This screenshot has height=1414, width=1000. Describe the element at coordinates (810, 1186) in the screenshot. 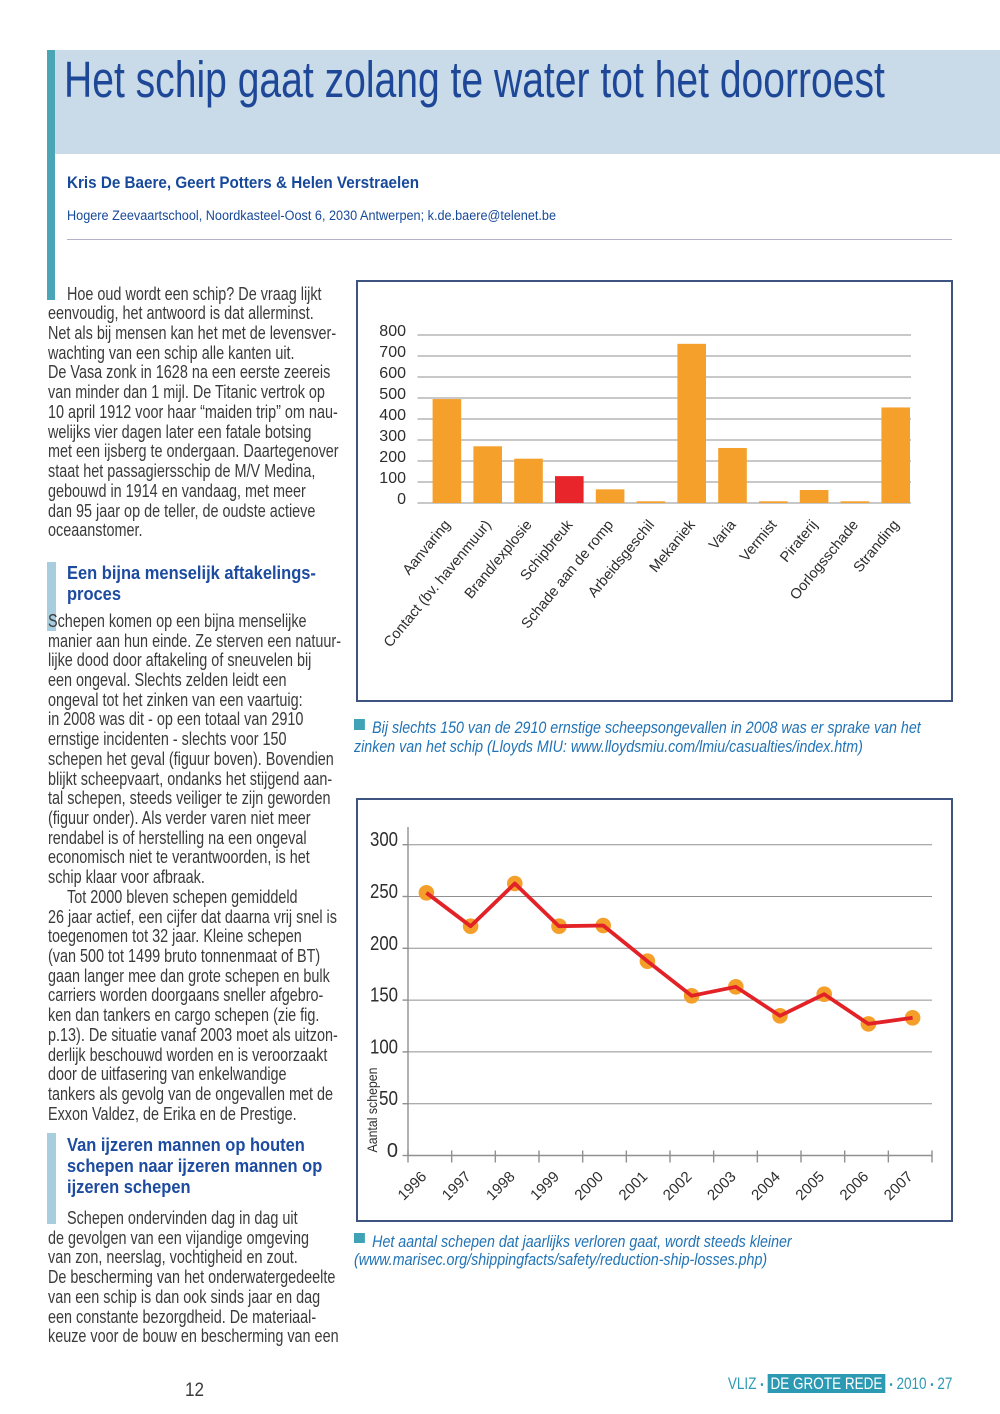

I see `svg-text: 2005` at that location.